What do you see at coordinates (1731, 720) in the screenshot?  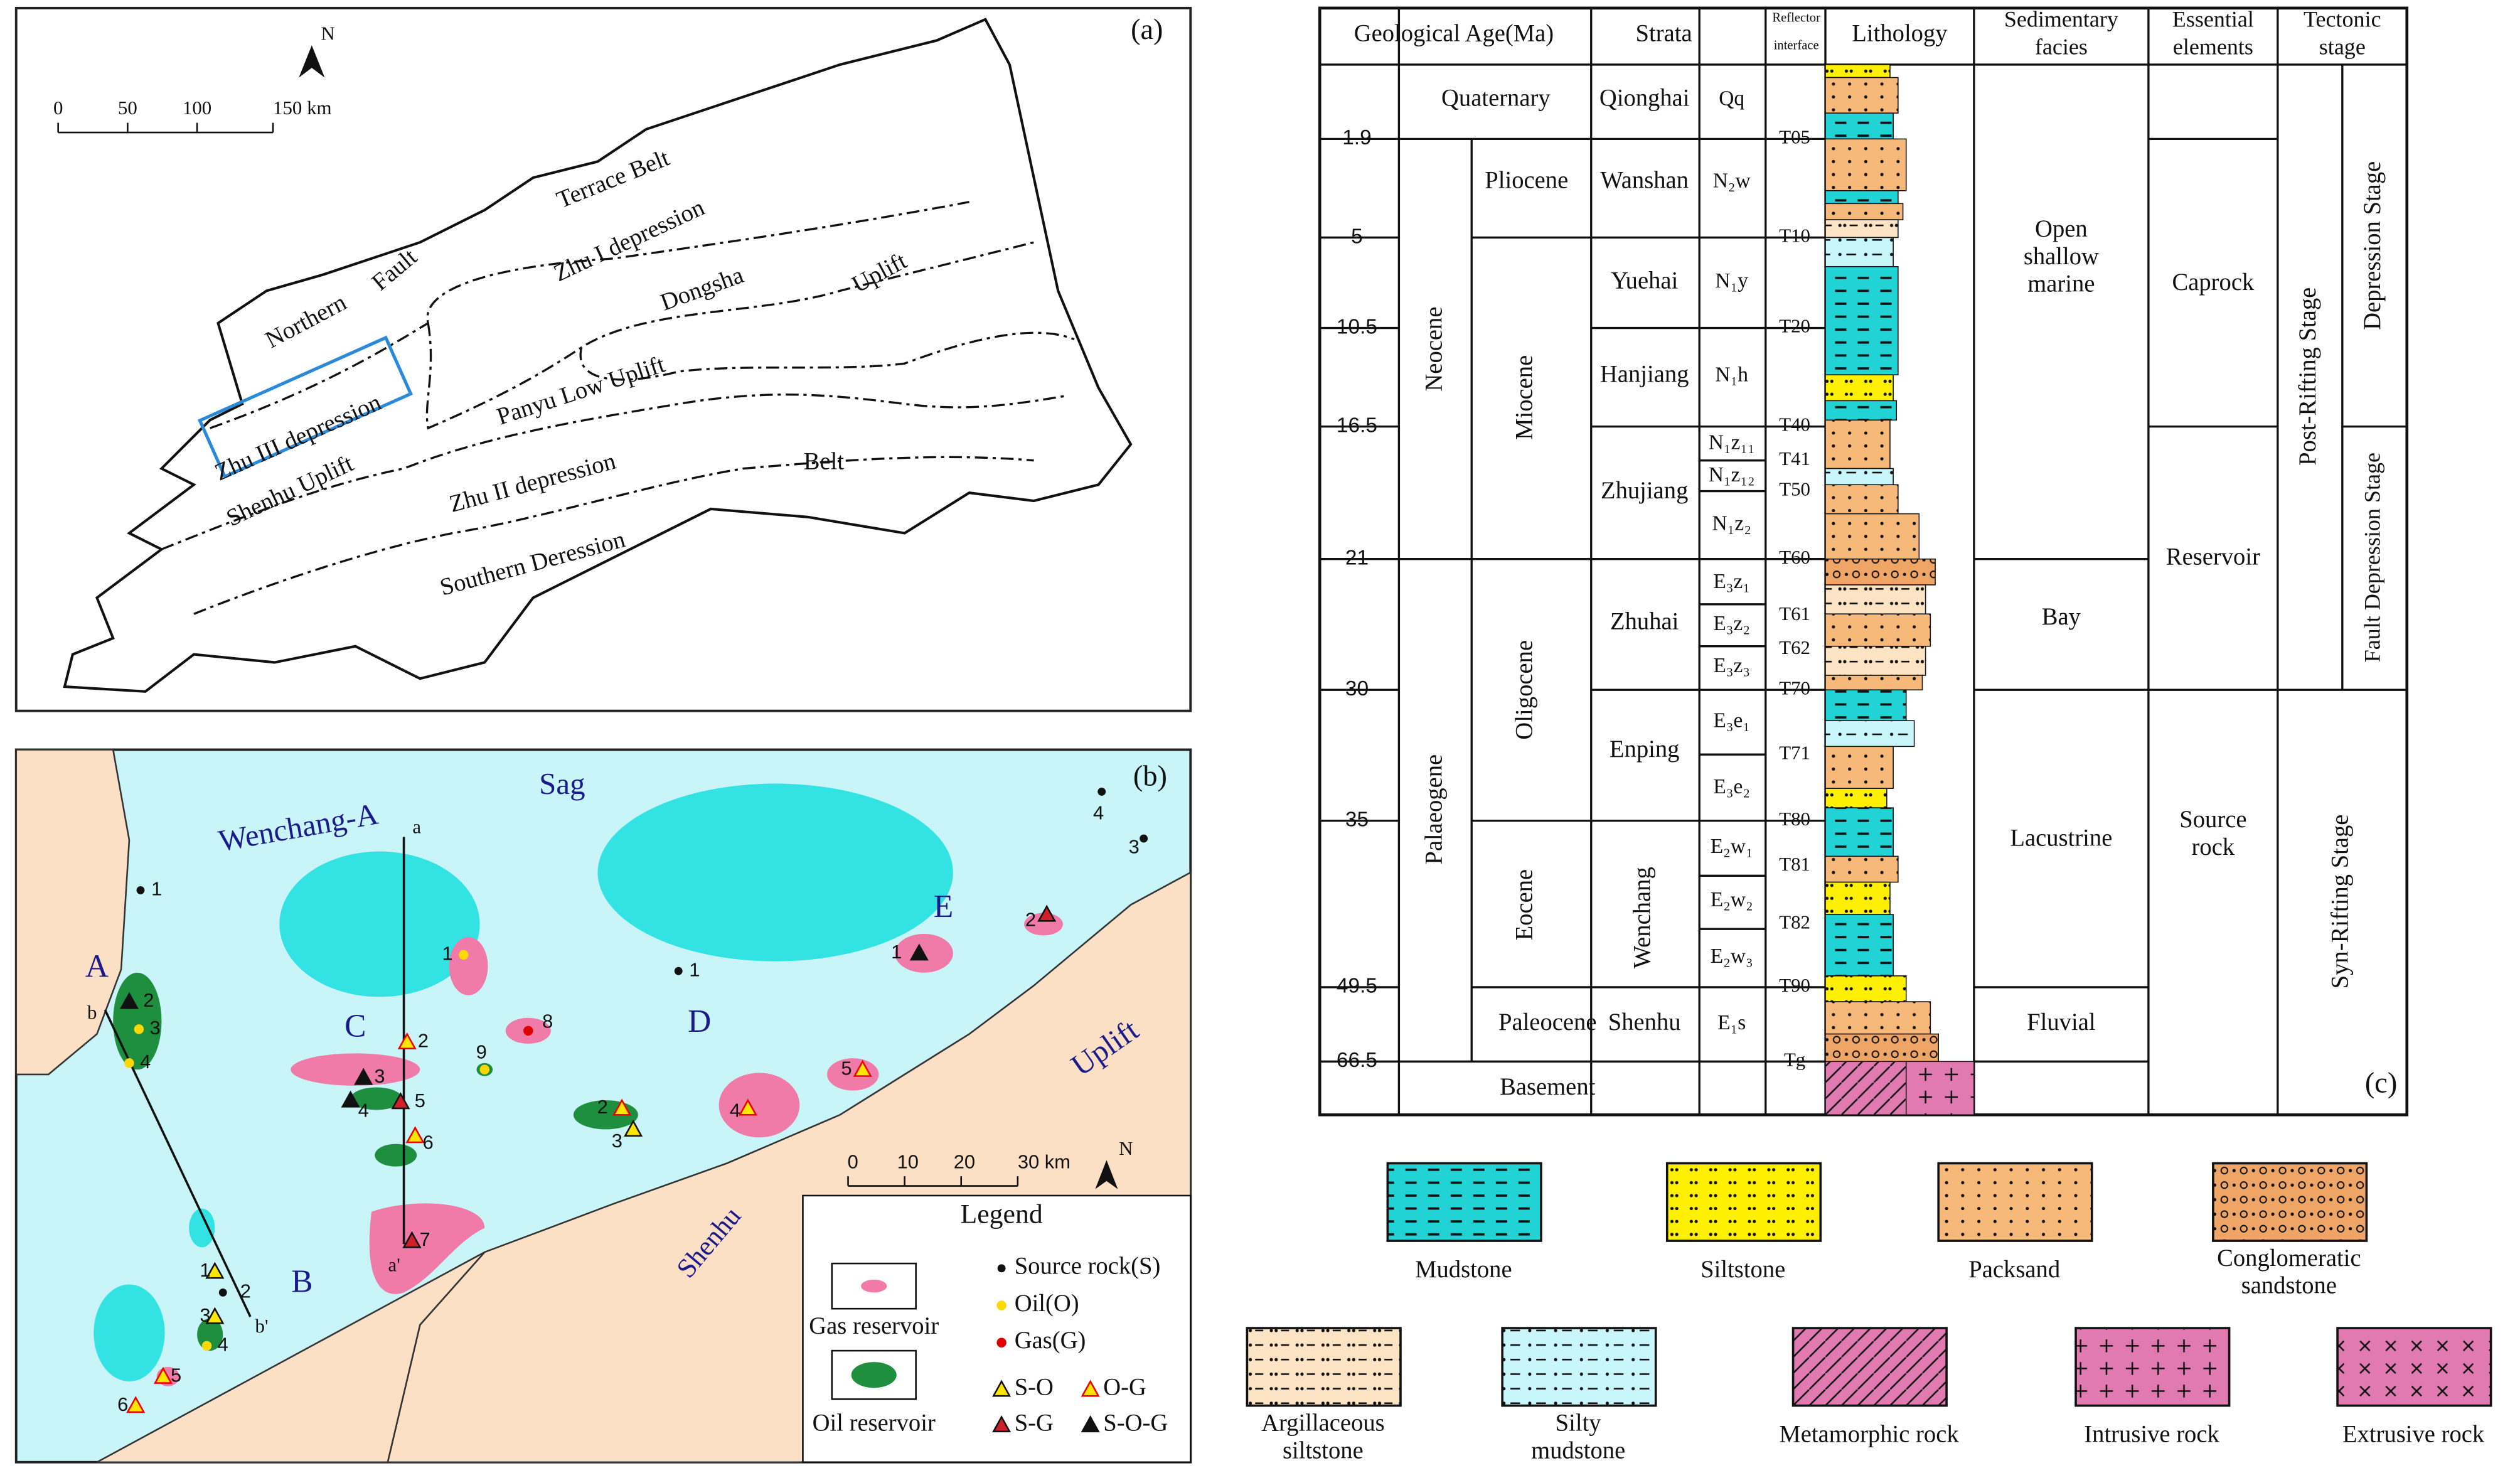 I see `stratum-code: E₃e₁` at bounding box center [1731, 720].